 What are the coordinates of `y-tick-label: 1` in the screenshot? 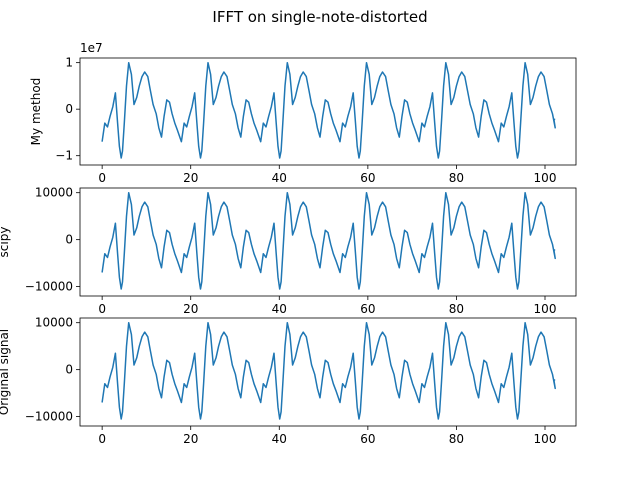 It's located at (69, 63).